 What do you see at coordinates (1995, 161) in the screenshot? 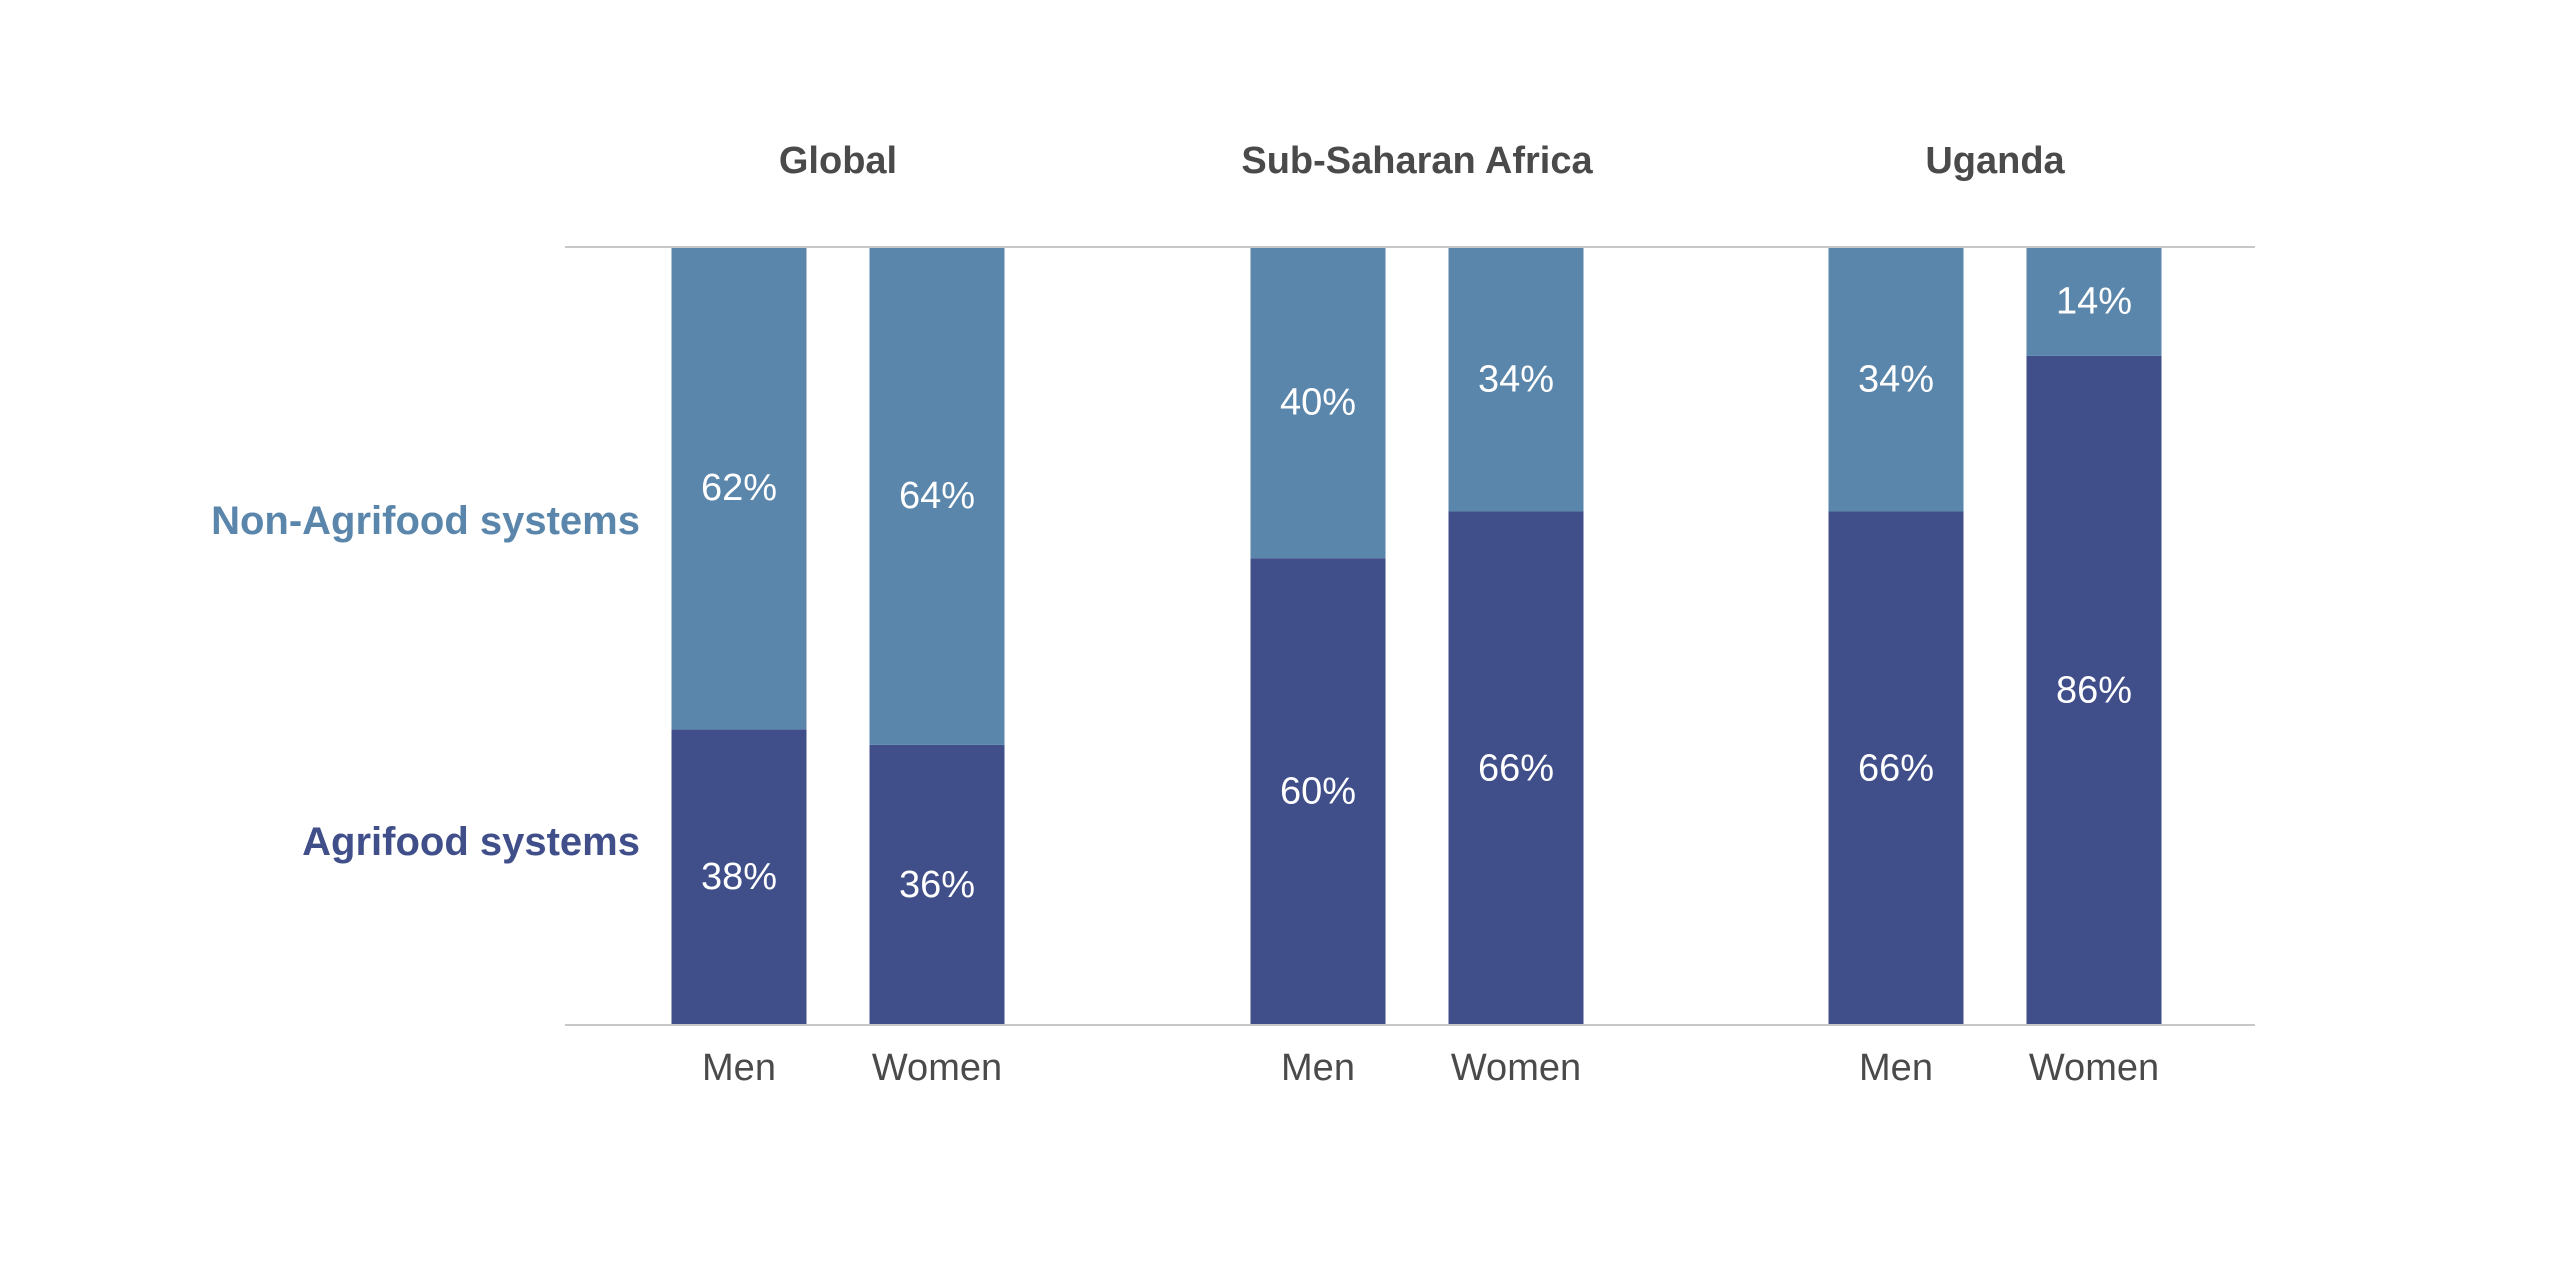
I see `group-title: Uganda` at bounding box center [1995, 161].